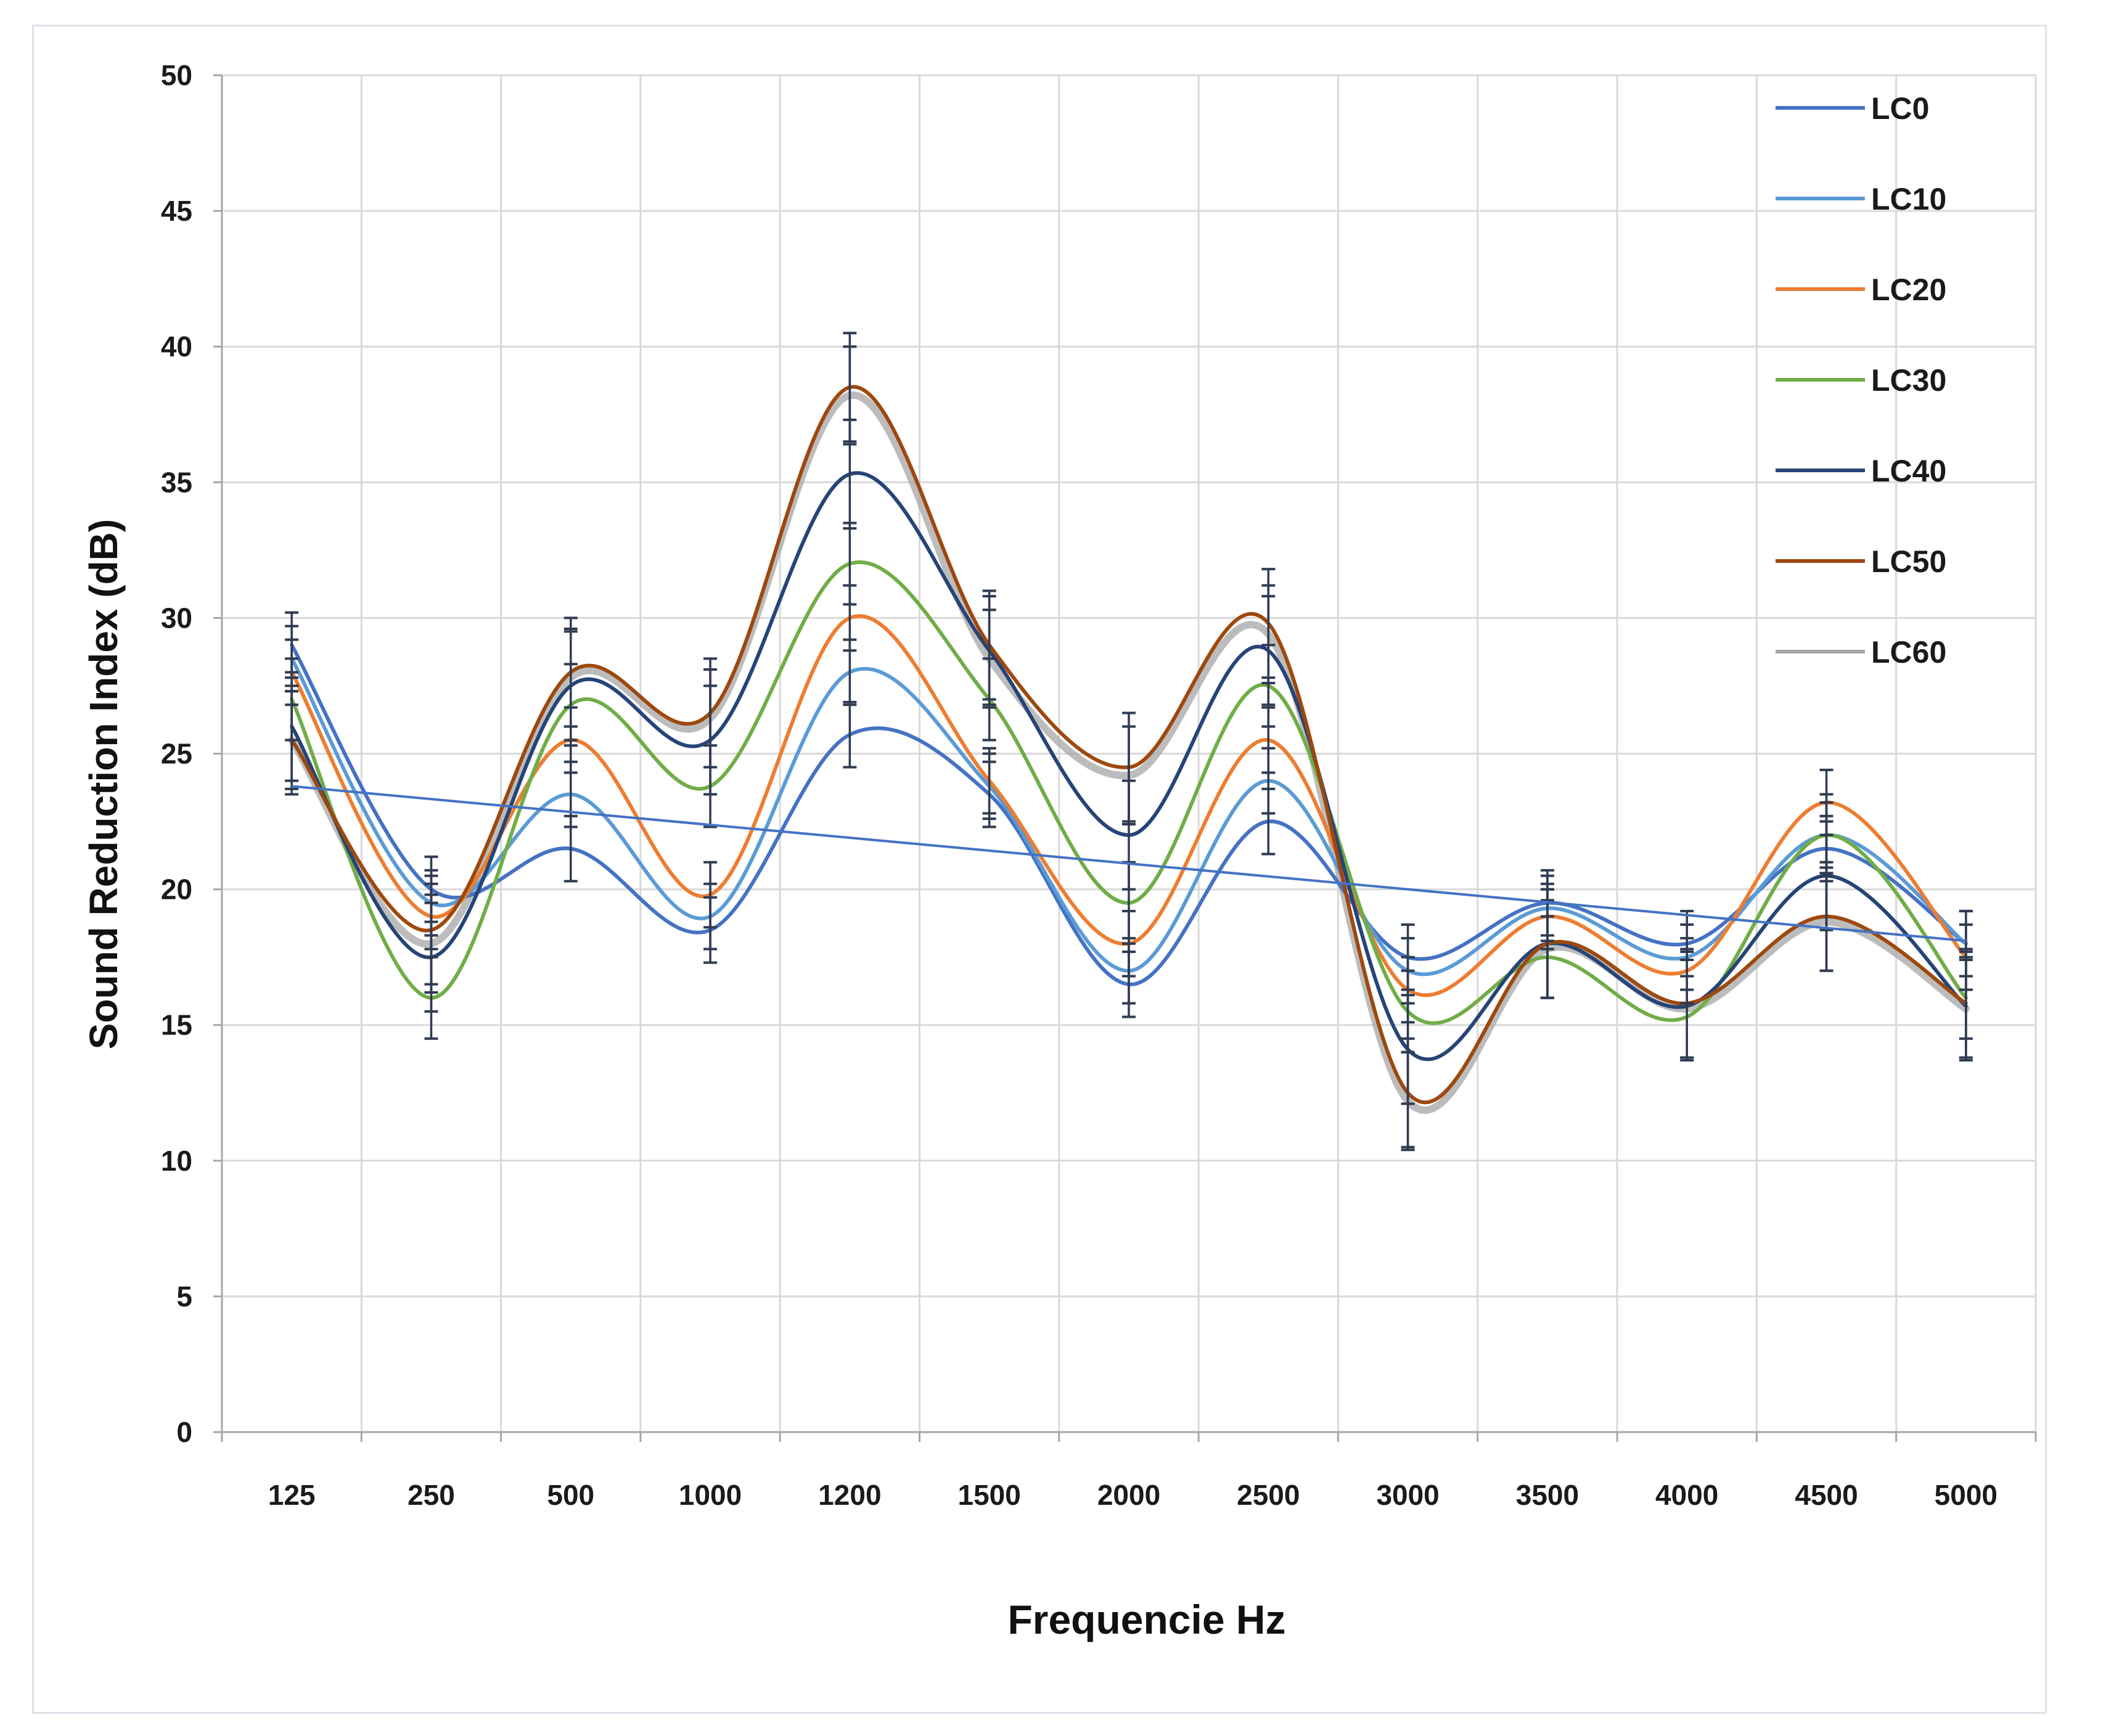  Describe the element at coordinates (1900, 108) in the screenshot. I see `legend-label: LC0` at that location.